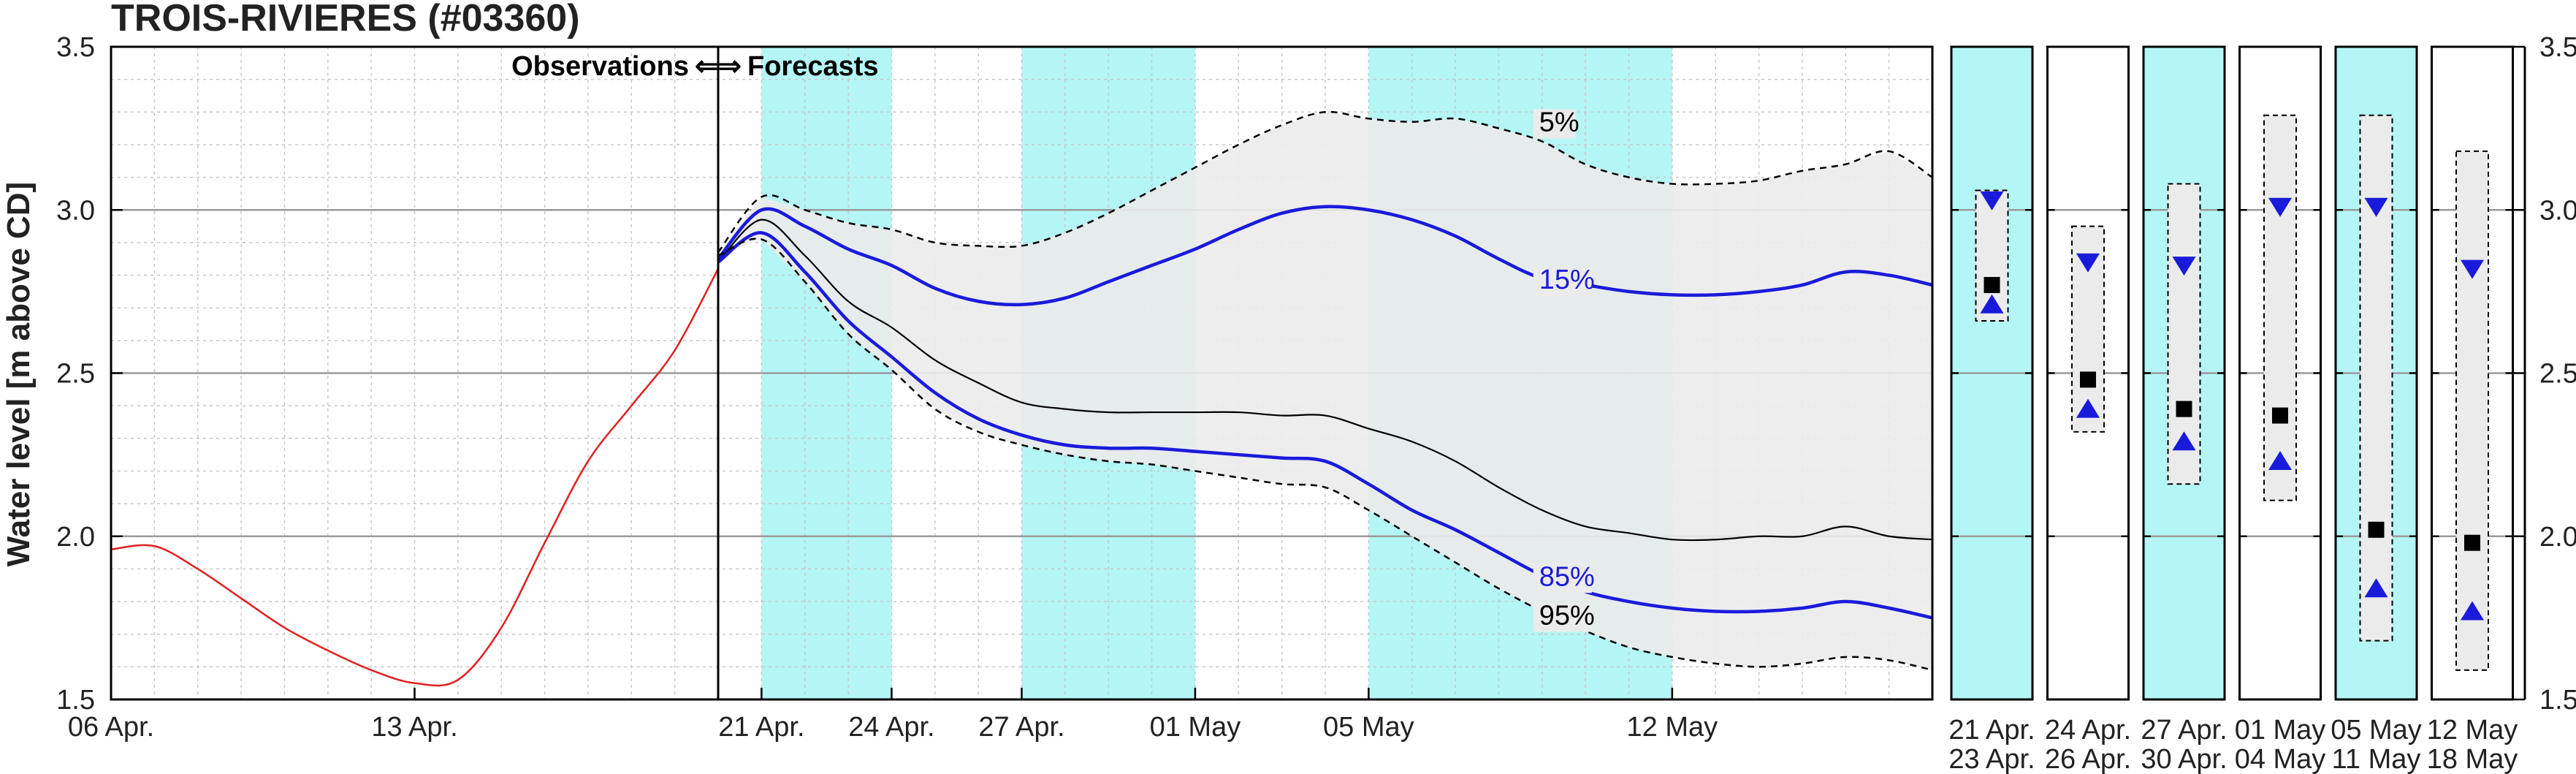 This screenshot has height=774, width=2576. Describe the element at coordinates (1196, 727) in the screenshot. I see `x-tick-label: 01 May` at that location.